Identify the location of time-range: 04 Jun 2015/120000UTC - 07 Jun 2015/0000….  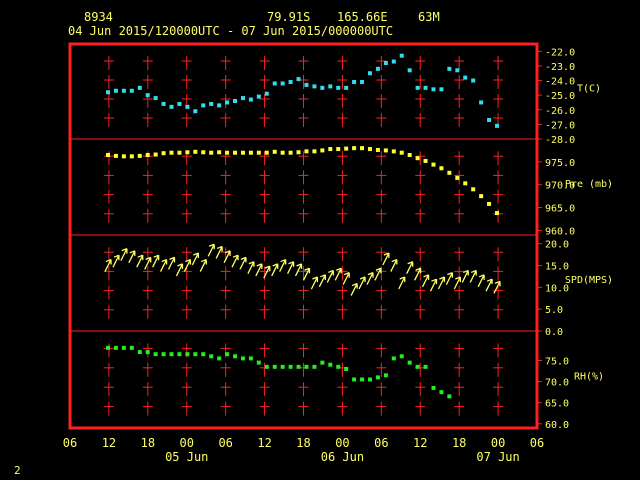
(231, 31).